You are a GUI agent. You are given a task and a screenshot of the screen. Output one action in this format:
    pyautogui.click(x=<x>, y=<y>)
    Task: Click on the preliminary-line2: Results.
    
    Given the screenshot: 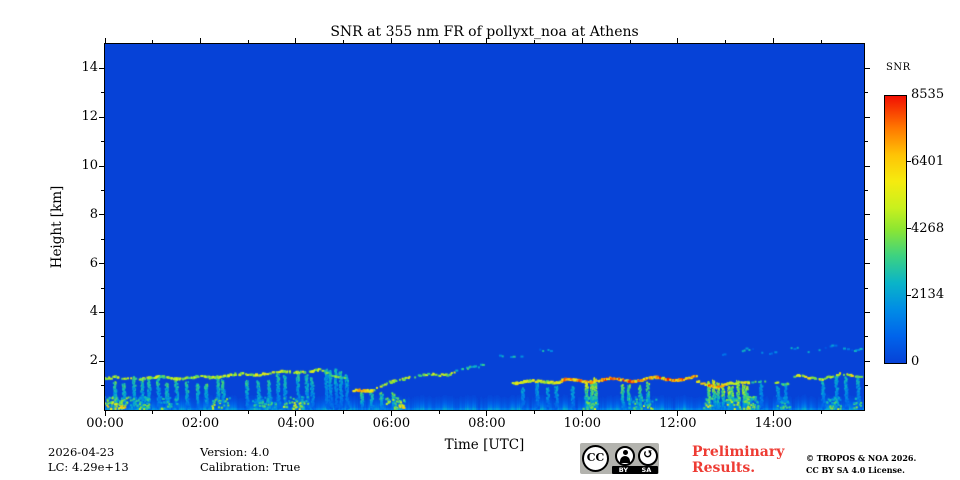 What is the action you would take?
    pyautogui.click(x=724, y=468)
    